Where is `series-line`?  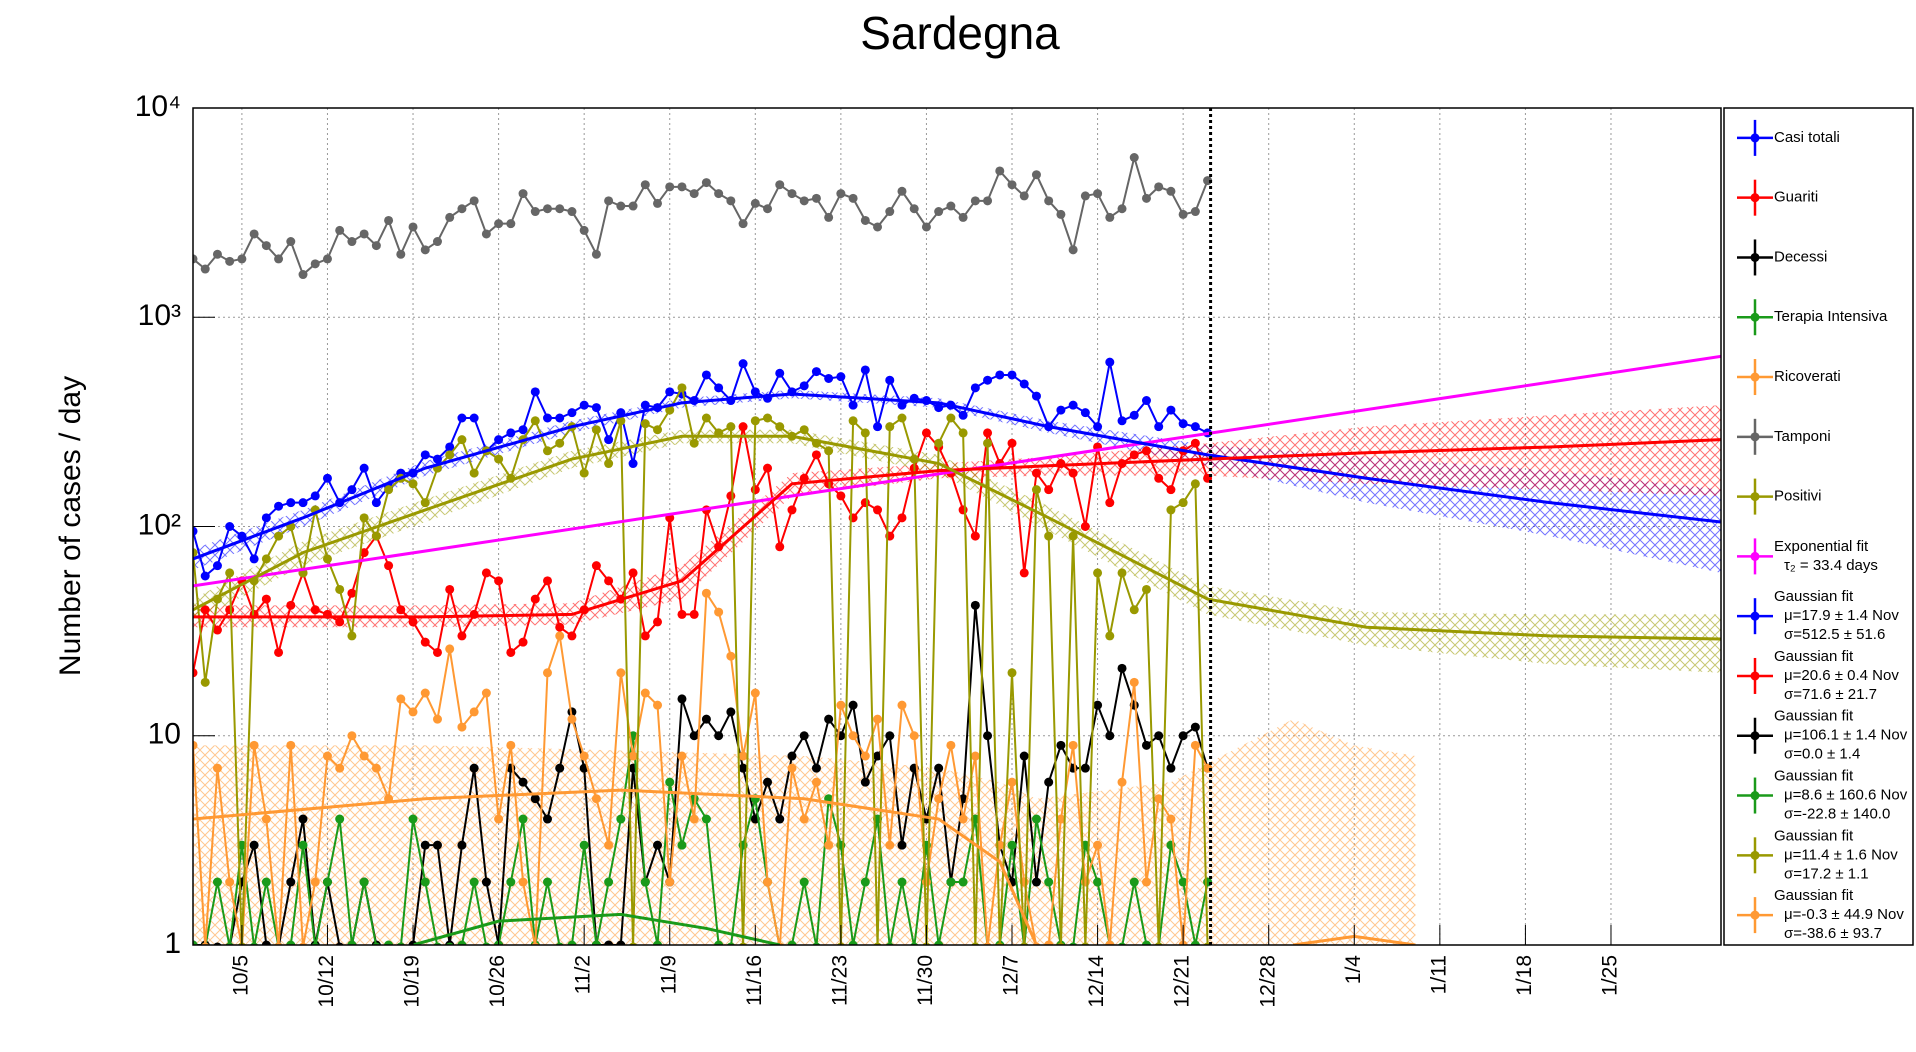
series-line is located at coordinates (701, 840).